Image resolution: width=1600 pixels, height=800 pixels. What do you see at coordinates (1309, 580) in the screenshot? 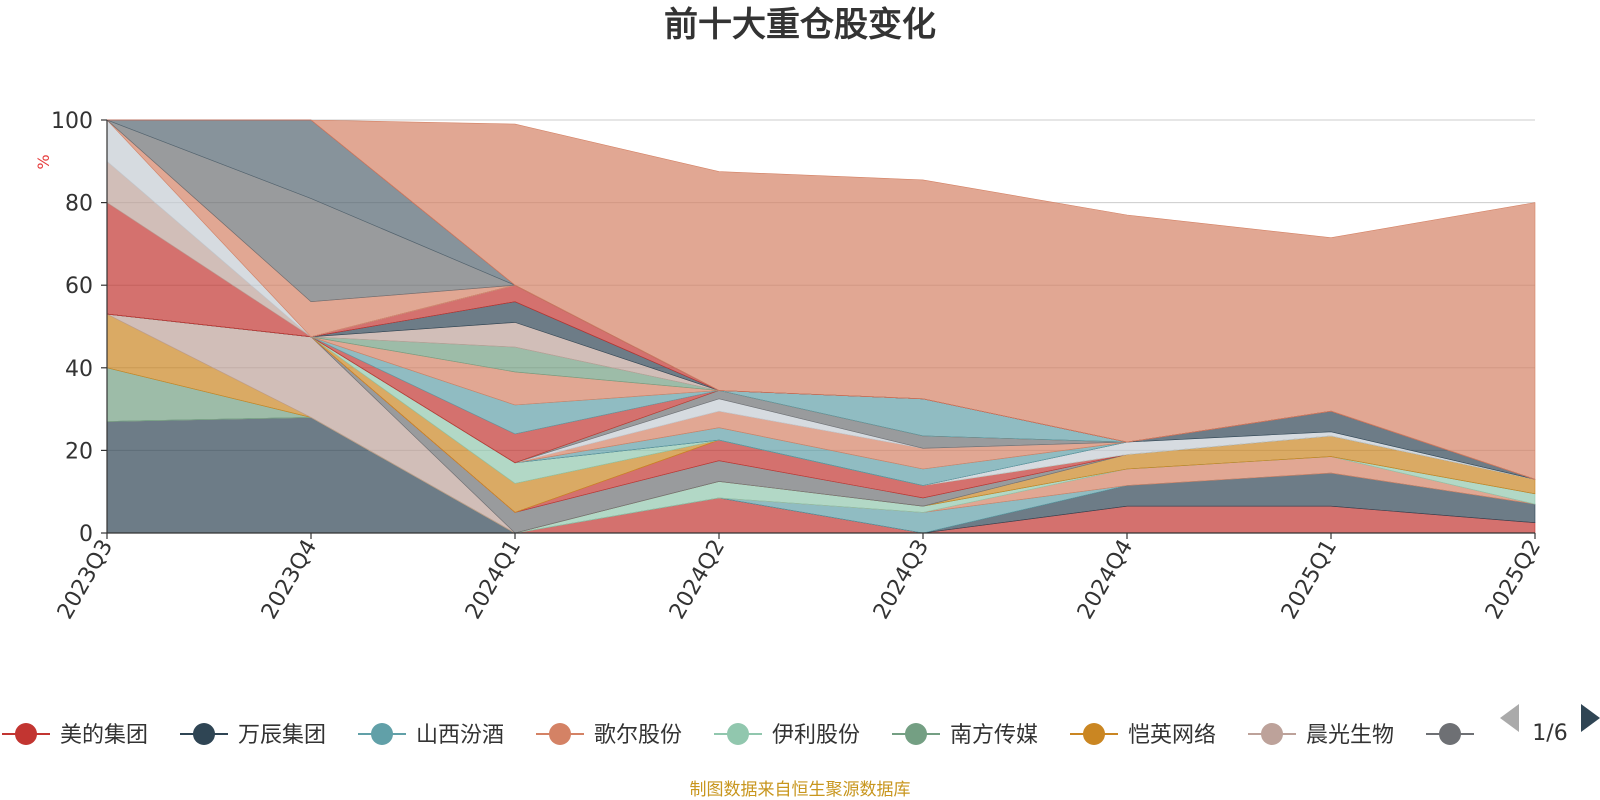
I see `x-tick-label: 2025Q1` at bounding box center [1309, 580].